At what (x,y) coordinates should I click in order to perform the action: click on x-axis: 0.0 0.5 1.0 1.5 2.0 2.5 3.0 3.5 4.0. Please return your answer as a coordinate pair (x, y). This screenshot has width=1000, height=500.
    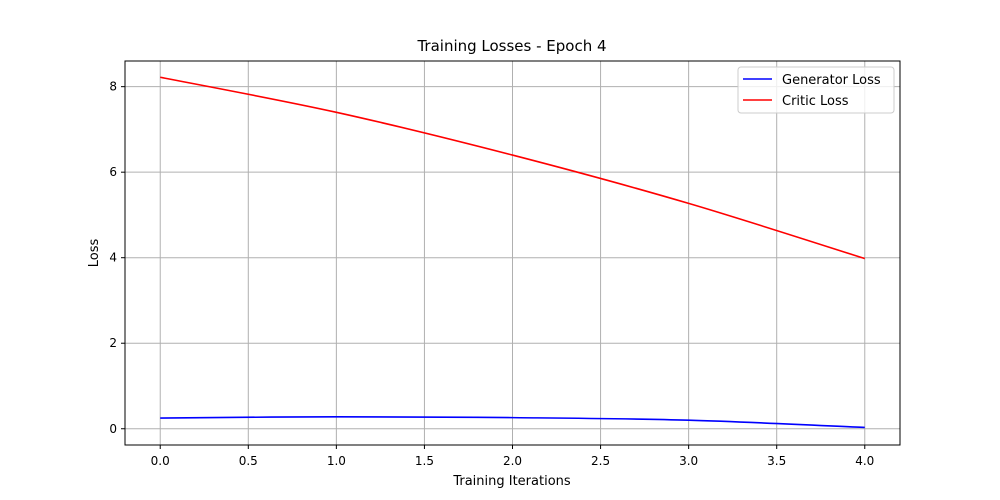
    Looking at the image, I should click on (512, 456).